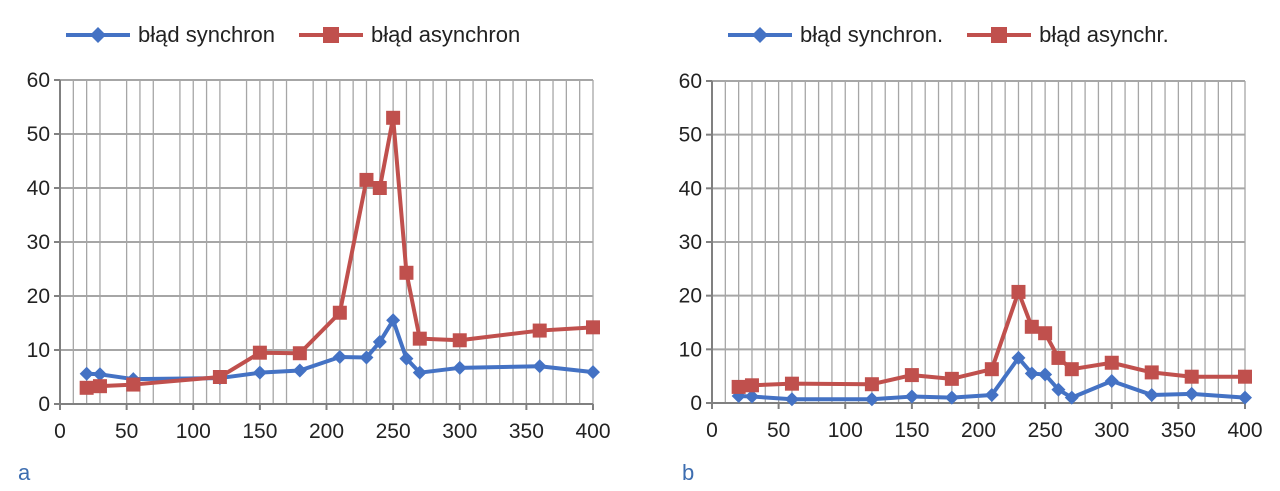 This screenshot has height=491, width=1280. I want to click on legend-b: błąd synchron. błąd asynchr., so click(947, 35).